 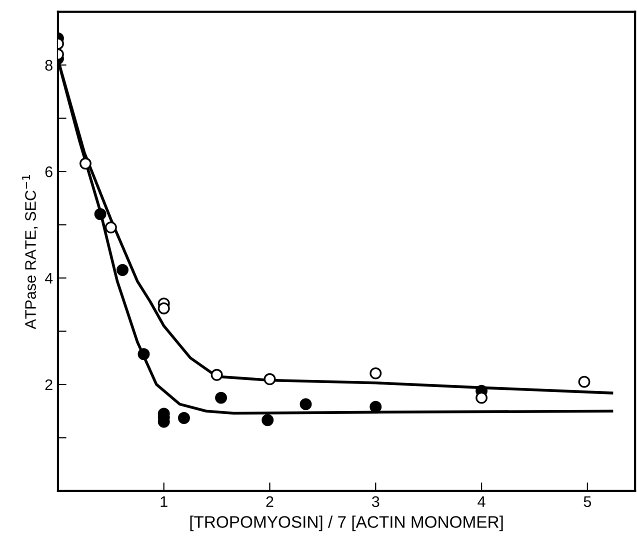 What do you see at coordinates (48, 65) in the screenshot?
I see `y-tick-label: 8` at bounding box center [48, 65].